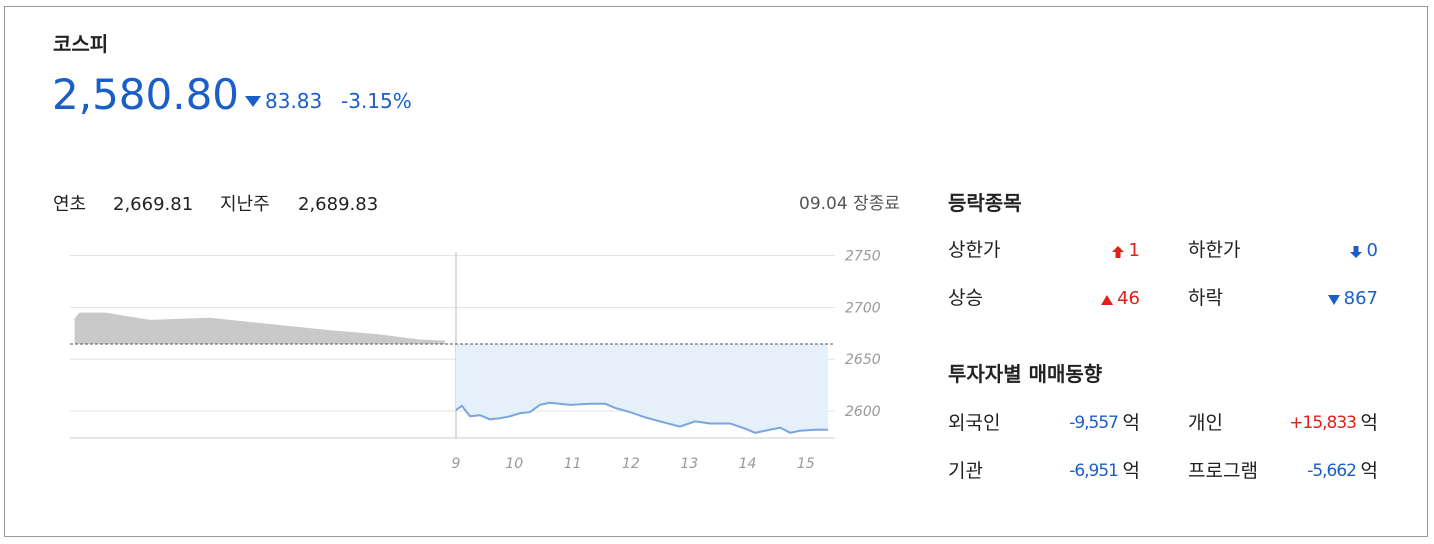 Image resolution: width=1434 pixels, height=544 pixels. I want to click on index-price: 2,580.80, so click(146, 94).